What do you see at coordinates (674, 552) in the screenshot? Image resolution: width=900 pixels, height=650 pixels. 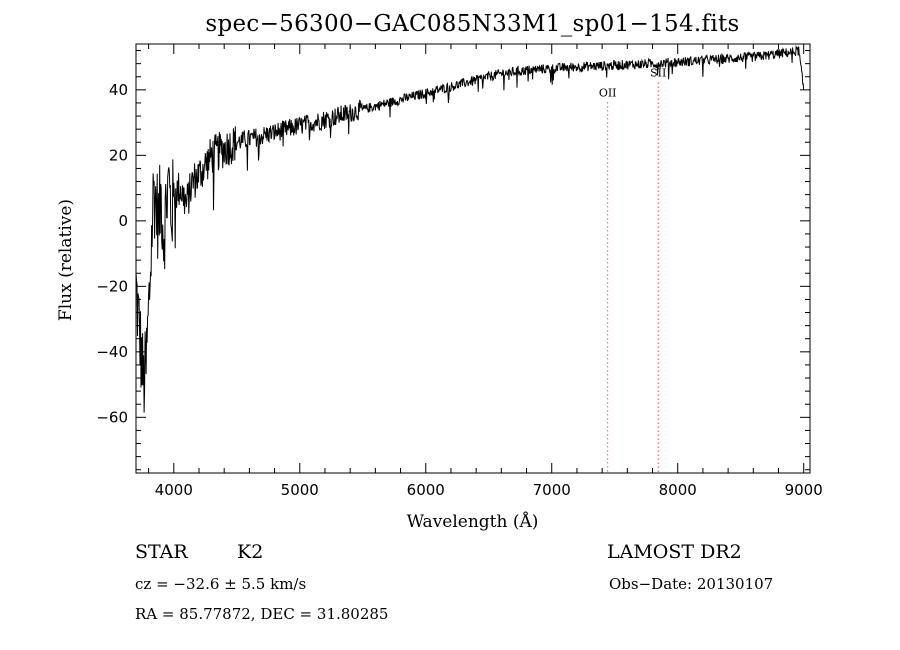 I see `survey-name: LAMOST DR2` at bounding box center [674, 552].